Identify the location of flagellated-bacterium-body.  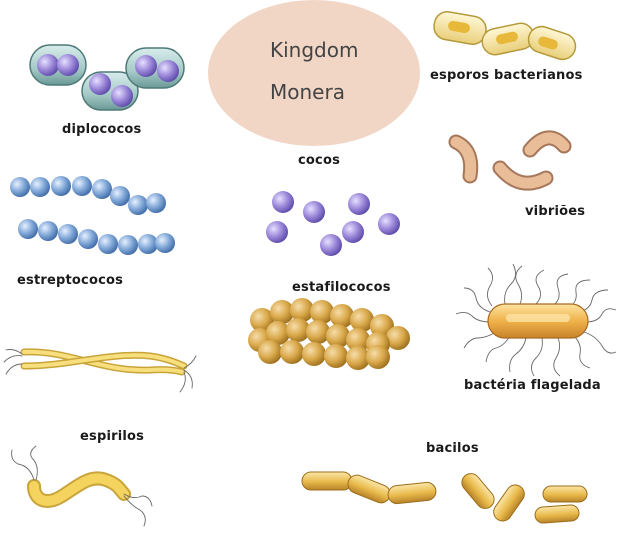
(538, 321).